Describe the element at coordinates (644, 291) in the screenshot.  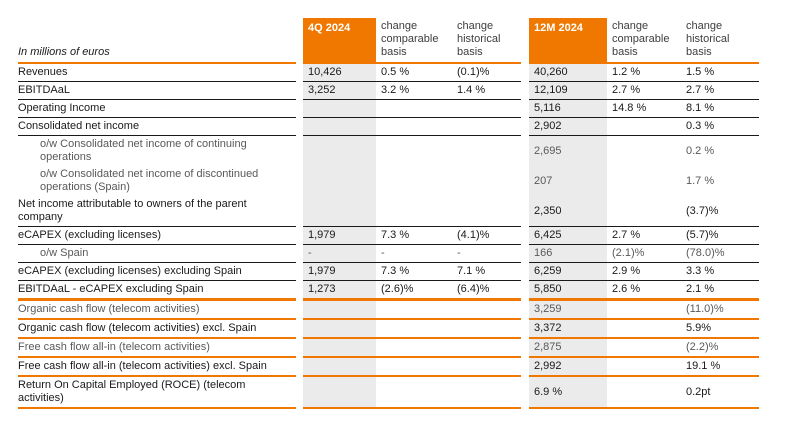
I see `annual-change-comparable: 2.6 %` at that location.